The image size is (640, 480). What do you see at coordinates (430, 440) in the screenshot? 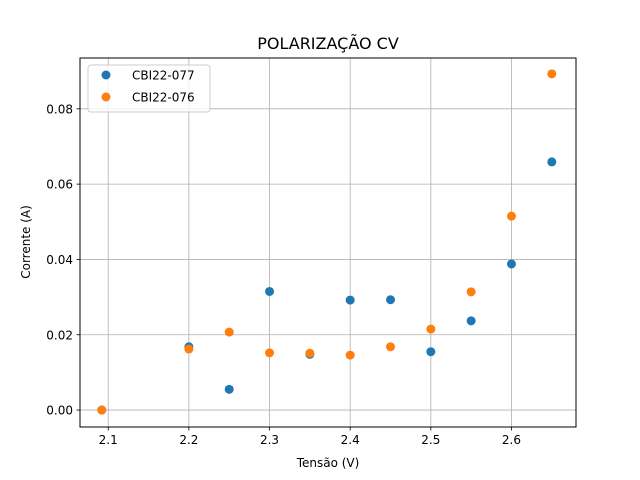
I see `x-tick-label: 2.5` at bounding box center [430, 440].